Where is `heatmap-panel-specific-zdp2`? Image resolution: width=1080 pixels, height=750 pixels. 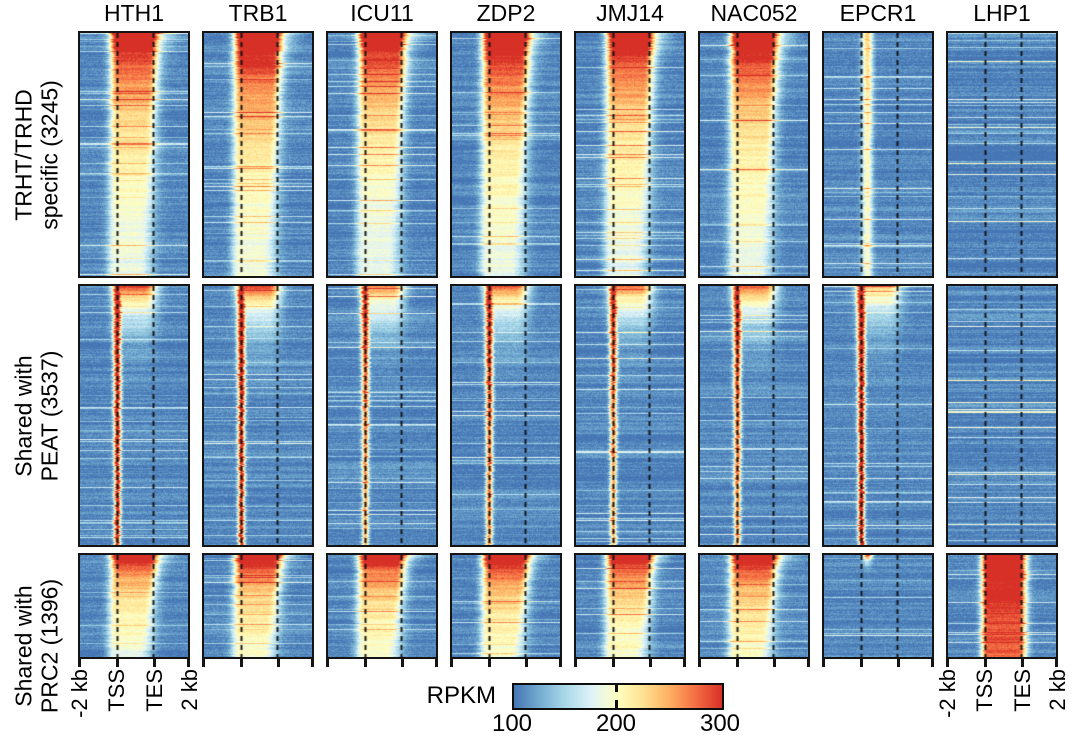 heatmap-panel-specific-zdp2 is located at coordinates (506, 154).